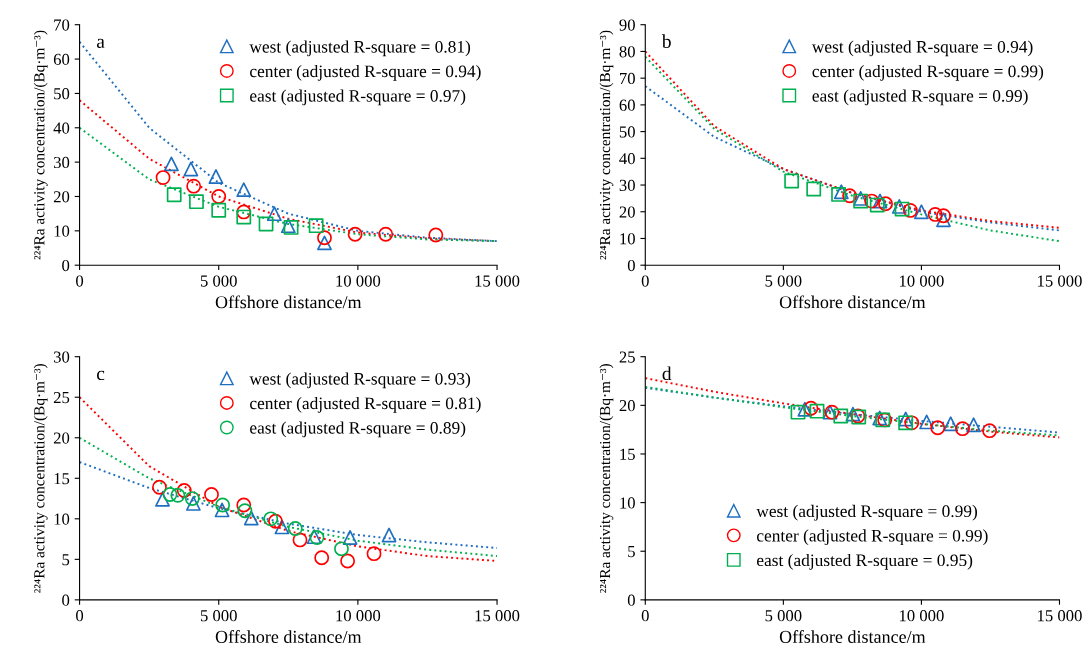  I want to click on annotation: b, so click(666, 41).